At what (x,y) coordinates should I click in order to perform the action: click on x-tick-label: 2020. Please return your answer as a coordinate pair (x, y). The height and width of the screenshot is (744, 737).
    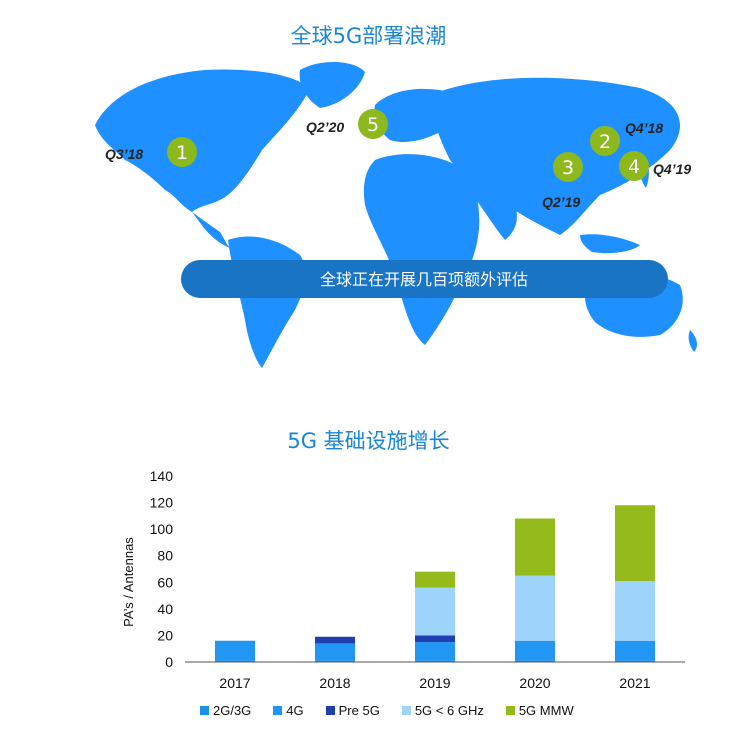
    Looking at the image, I should click on (534, 683).